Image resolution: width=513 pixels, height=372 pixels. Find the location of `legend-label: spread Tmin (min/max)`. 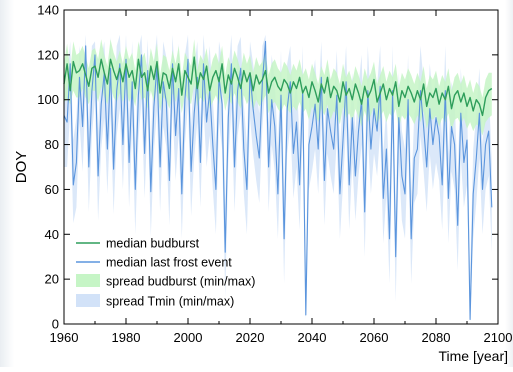

legend-label: spread Tmin (min/max) is located at coordinates (170, 302).